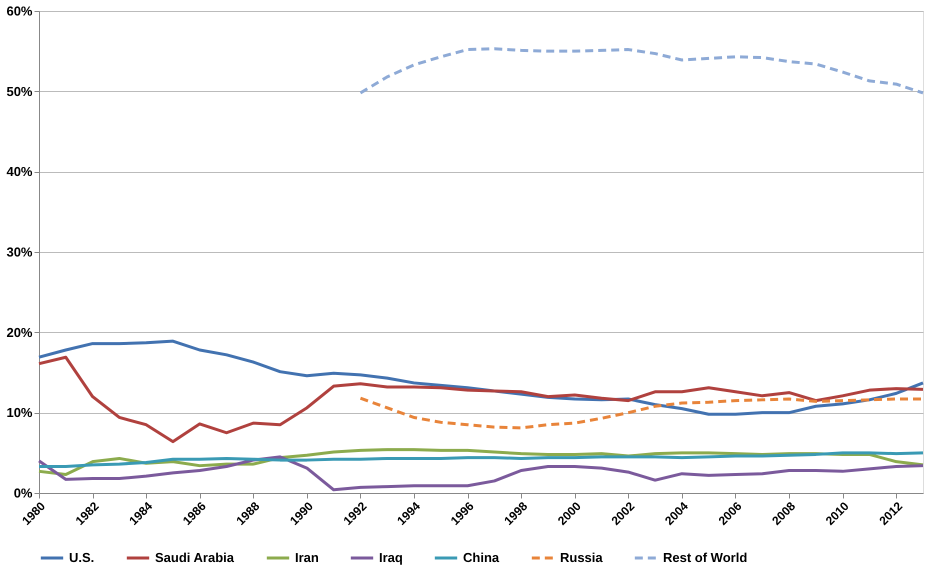 The height and width of the screenshot is (586, 952). What do you see at coordinates (582, 557) in the screenshot?
I see `legend-label: Russia` at bounding box center [582, 557].